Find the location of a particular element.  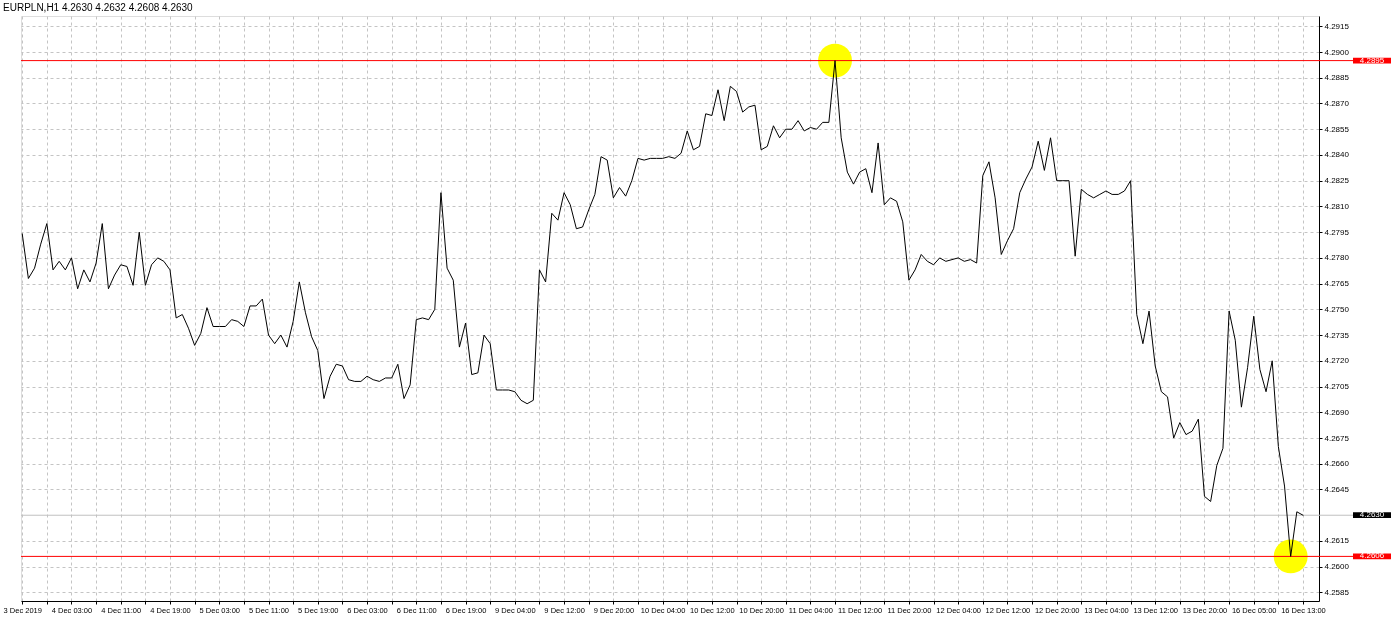

ref-line-label: 4.2895 is located at coordinates (1372, 60).